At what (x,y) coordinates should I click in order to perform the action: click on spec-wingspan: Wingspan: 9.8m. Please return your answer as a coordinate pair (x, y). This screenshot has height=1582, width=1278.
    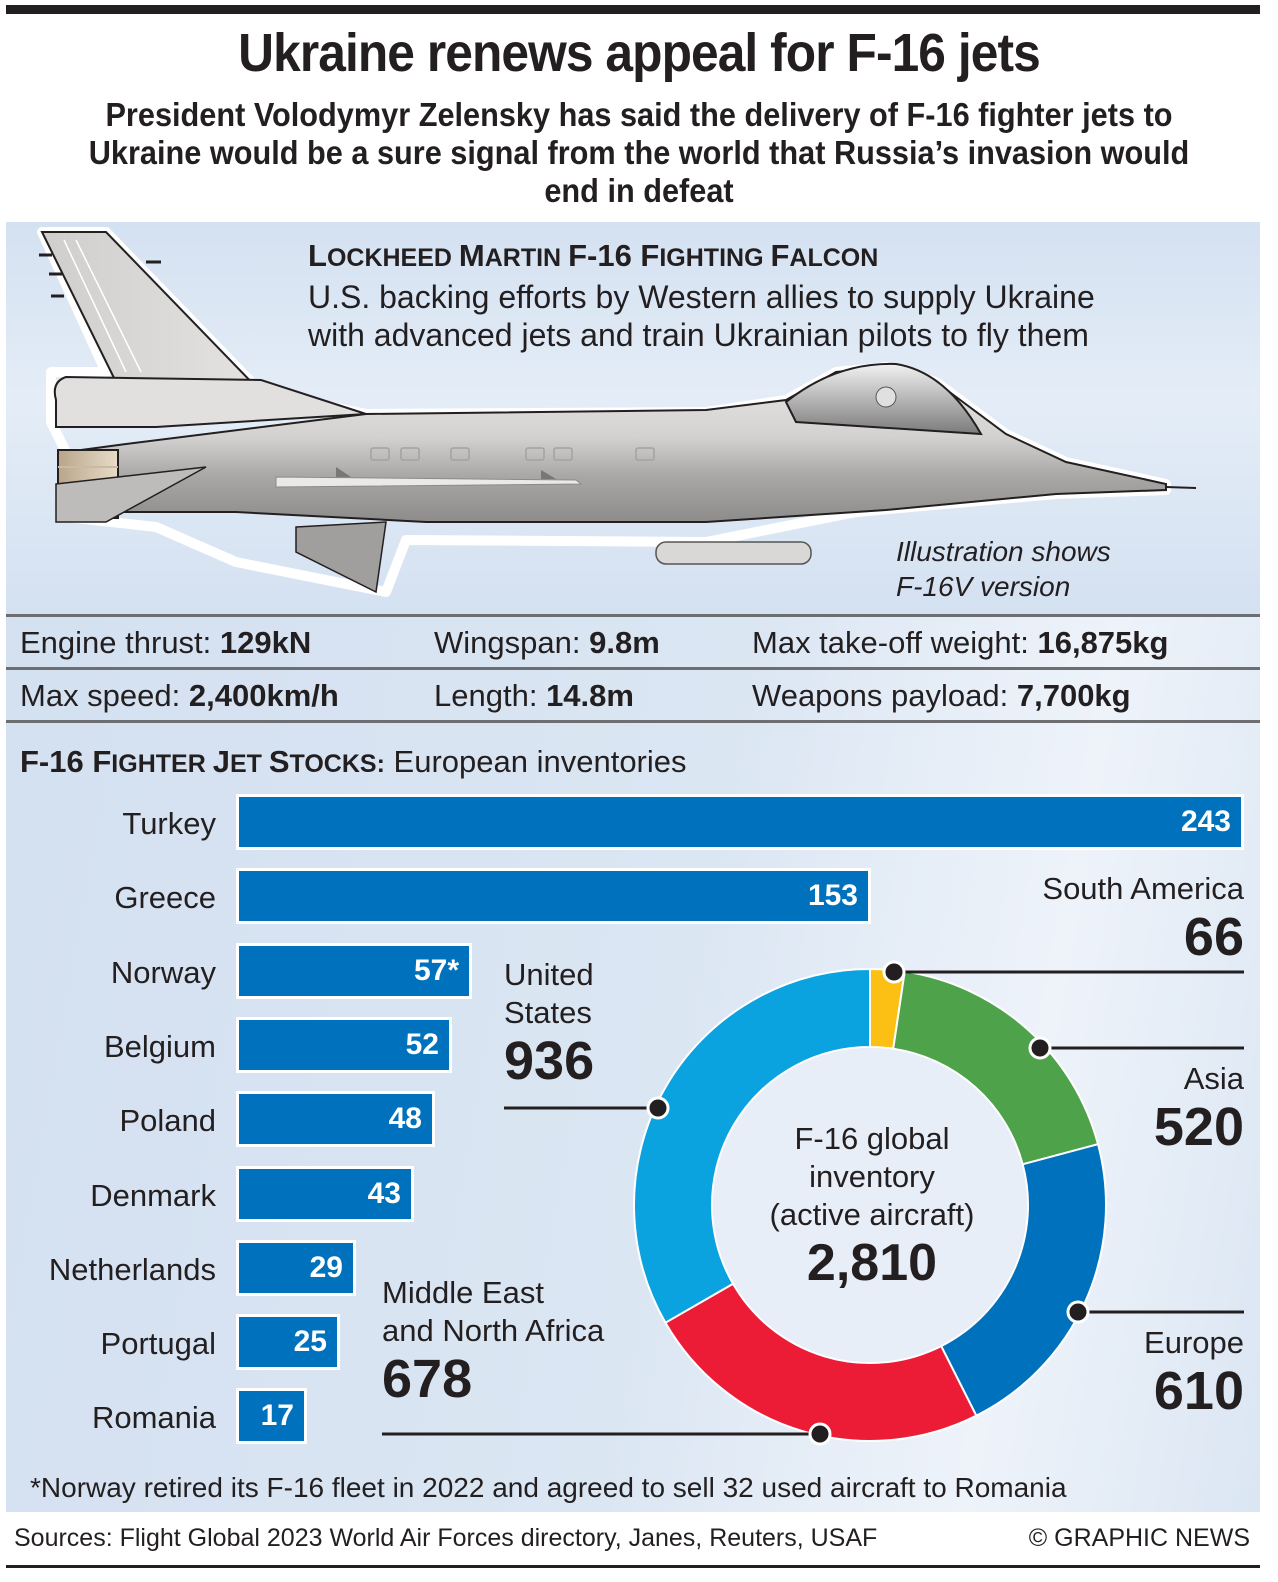
    Looking at the image, I should click on (547, 642).